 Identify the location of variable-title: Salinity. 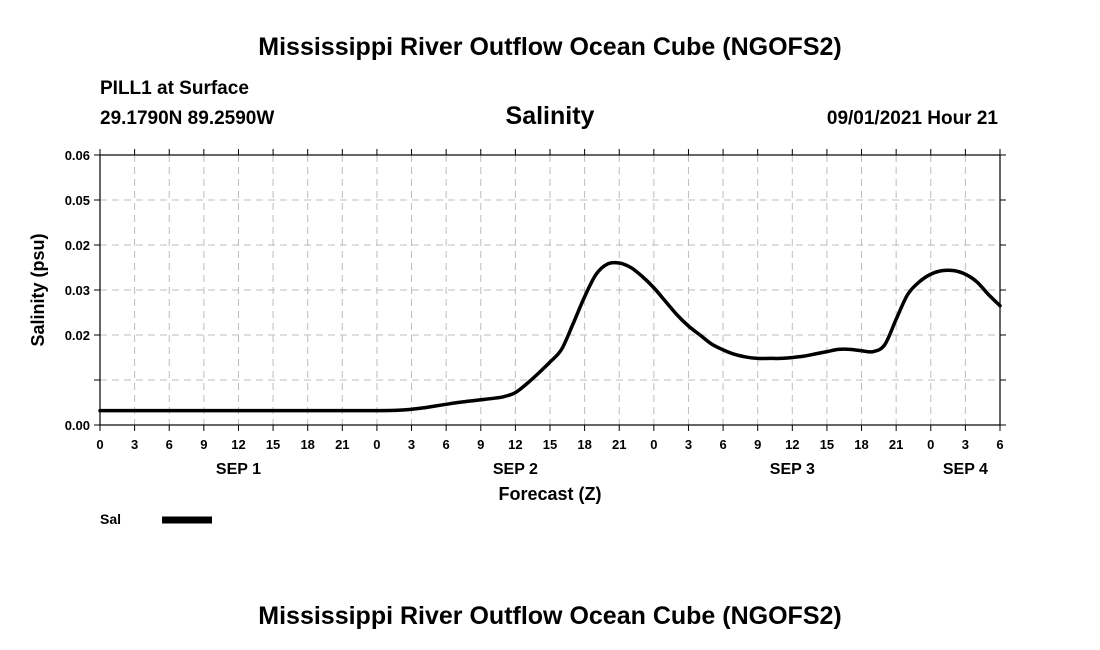
(550, 116).